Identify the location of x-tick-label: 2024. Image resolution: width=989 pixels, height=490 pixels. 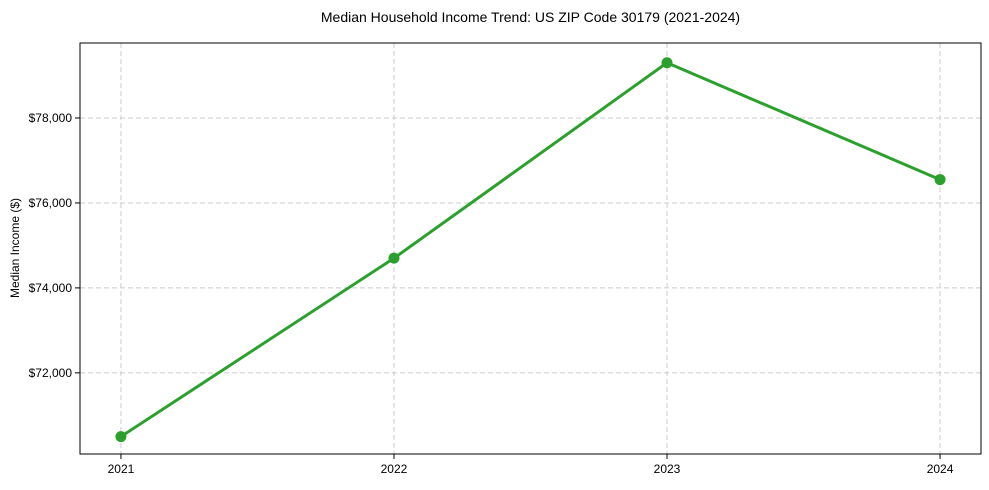
(940, 469).